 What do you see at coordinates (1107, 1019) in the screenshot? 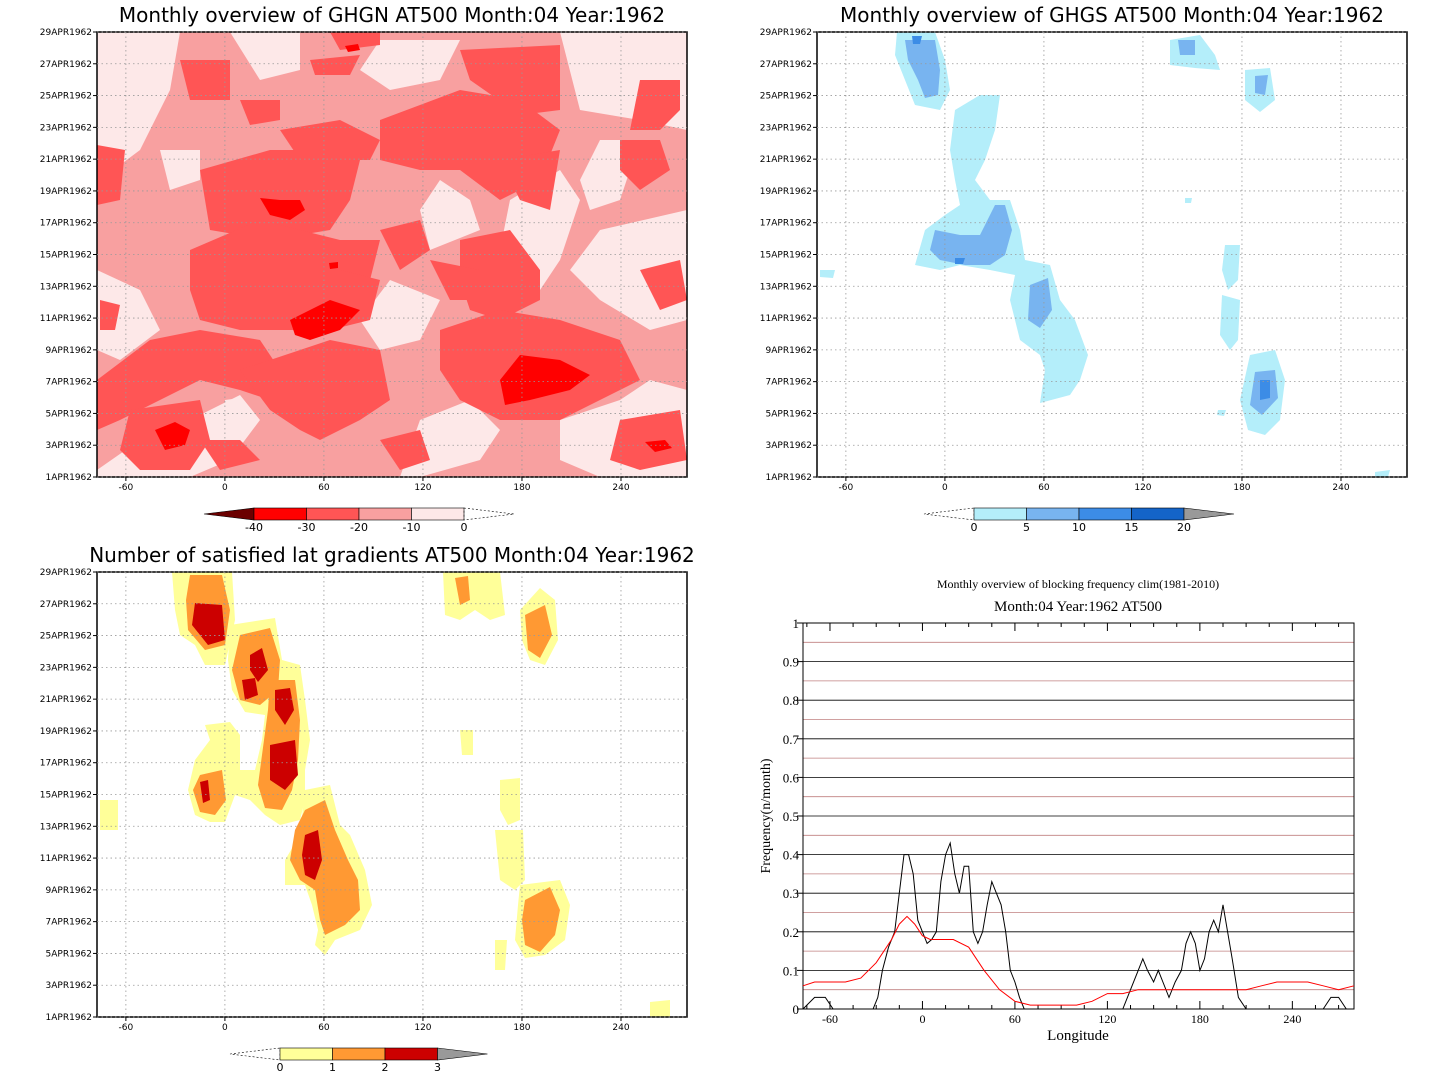
I see `freq-x-tick-label: 120` at bounding box center [1107, 1019].